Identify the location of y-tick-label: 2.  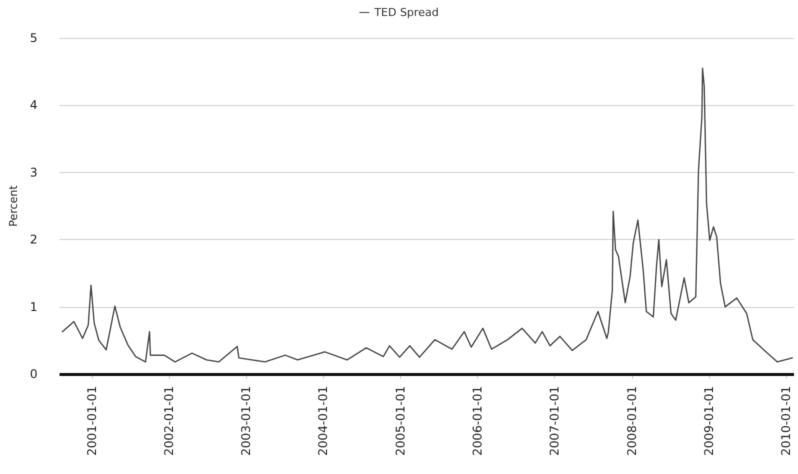
(34, 239).